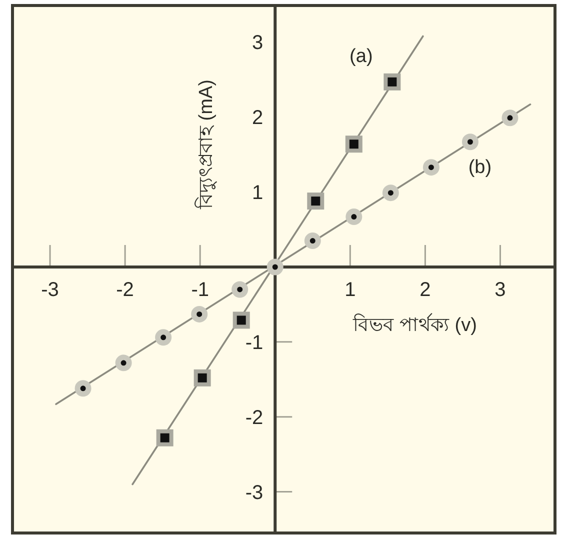 This screenshot has width=569, height=540. Describe the element at coordinates (500, 290) in the screenshot. I see `x-tick-label: 3` at that location.